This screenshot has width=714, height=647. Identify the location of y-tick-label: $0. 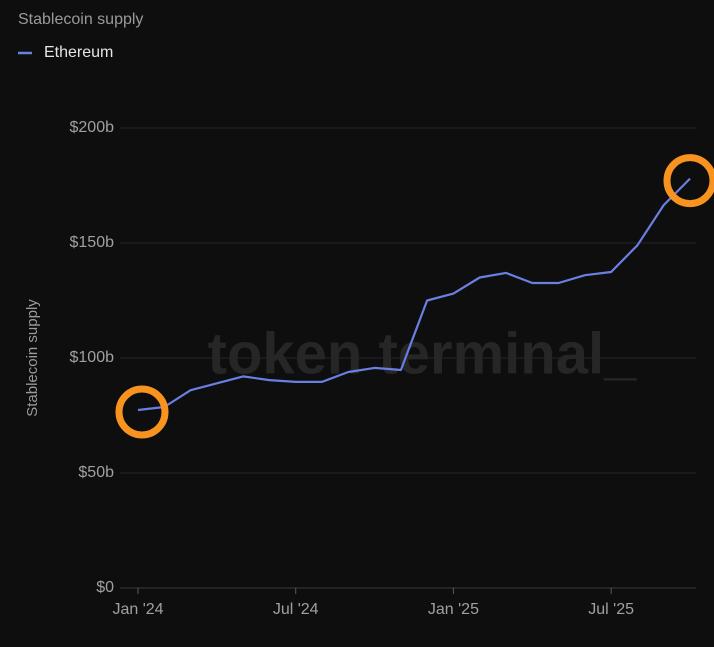
(105, 587).